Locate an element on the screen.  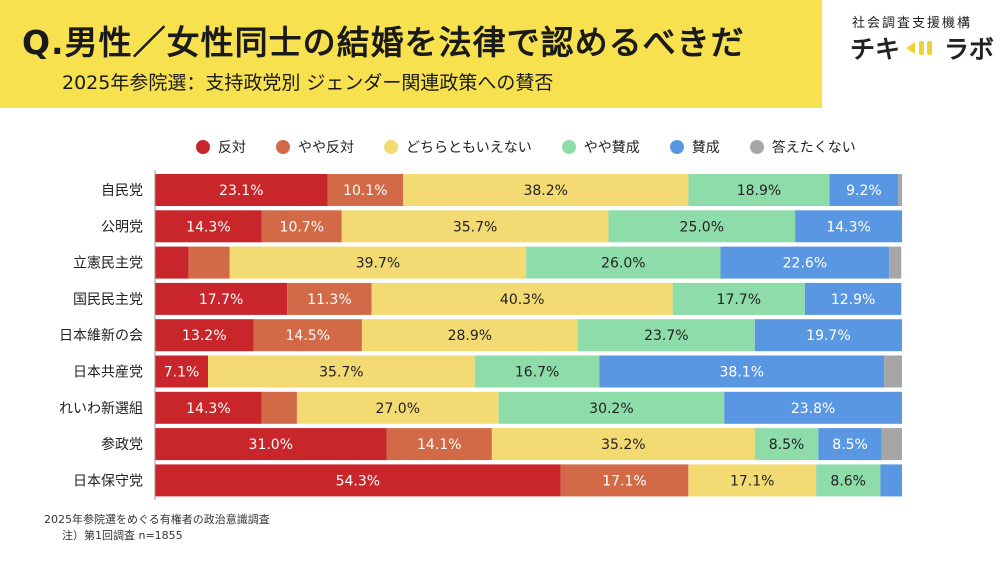
legend-item: やや賛成 is located at coordinates (600, 147).